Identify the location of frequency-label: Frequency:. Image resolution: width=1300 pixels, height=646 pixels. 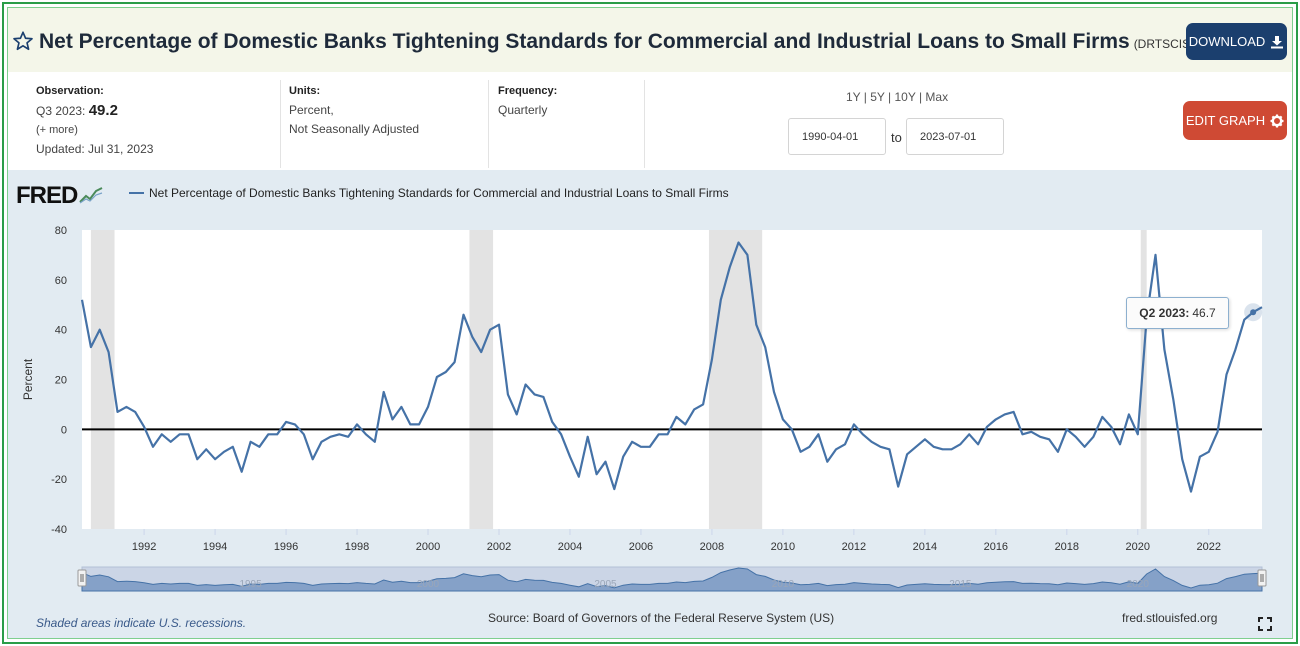
(528, 91).